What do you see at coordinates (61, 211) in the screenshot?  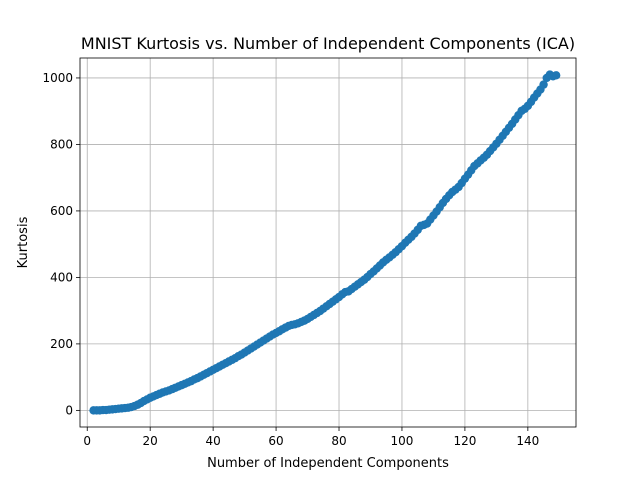 I see `y-tick-label: 600` at bounding box center [61, 211].